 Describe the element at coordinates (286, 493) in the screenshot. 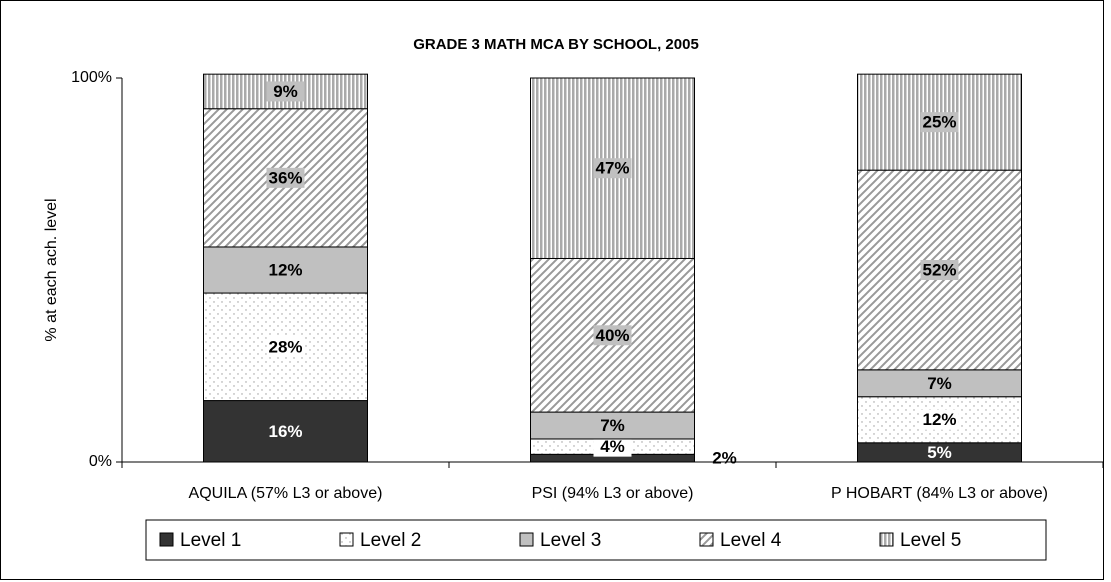

I see `x-tick-label: AQUILA (57% L3 or above)` at that location.